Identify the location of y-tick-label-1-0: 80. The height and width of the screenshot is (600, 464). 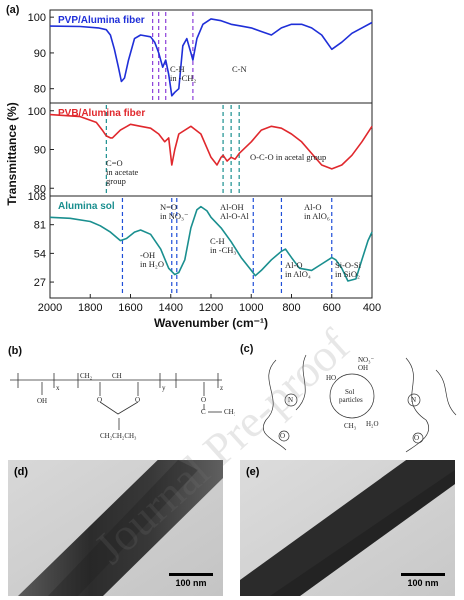
(40, 189).